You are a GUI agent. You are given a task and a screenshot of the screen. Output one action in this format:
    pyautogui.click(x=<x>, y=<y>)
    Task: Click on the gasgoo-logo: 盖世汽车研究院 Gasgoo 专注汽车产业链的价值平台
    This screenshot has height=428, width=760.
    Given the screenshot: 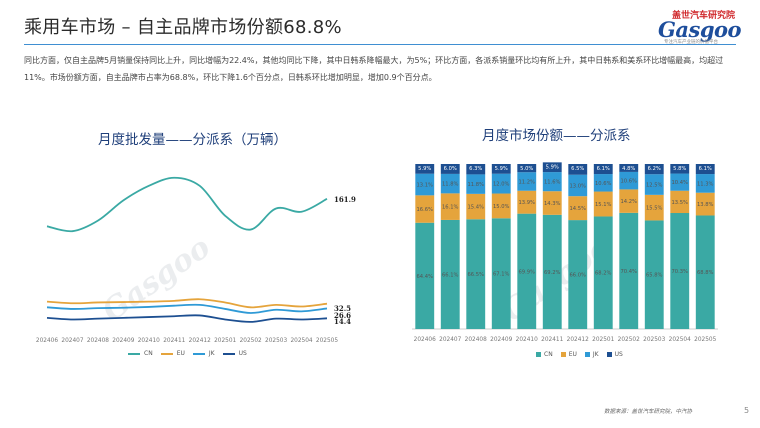 What is the action you would take?
    pyautogui.click(x=697, y=26)
    